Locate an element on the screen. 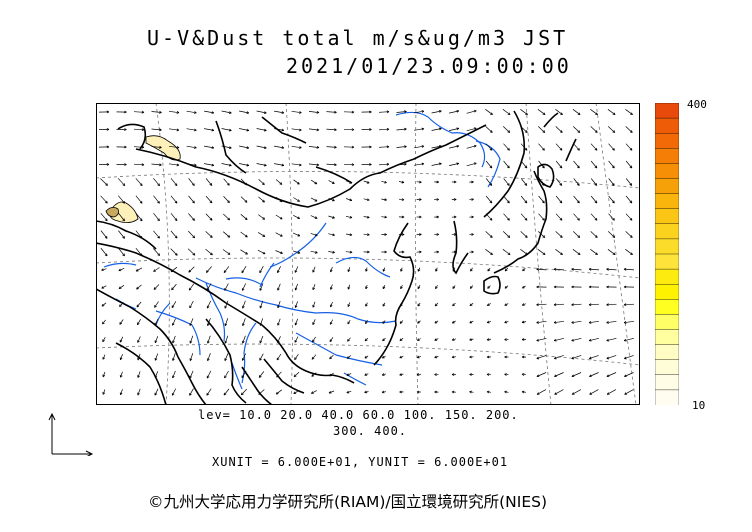 The width and height of the screenshot is (752, 532). dust-patch-north is located at coordinates (163, 148).